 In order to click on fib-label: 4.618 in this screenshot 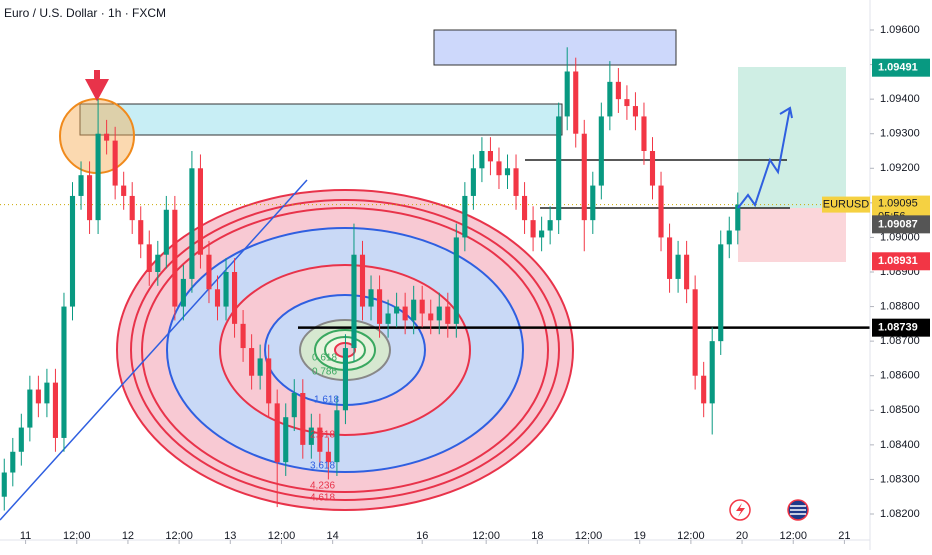, I will do `click(322, 498)`.